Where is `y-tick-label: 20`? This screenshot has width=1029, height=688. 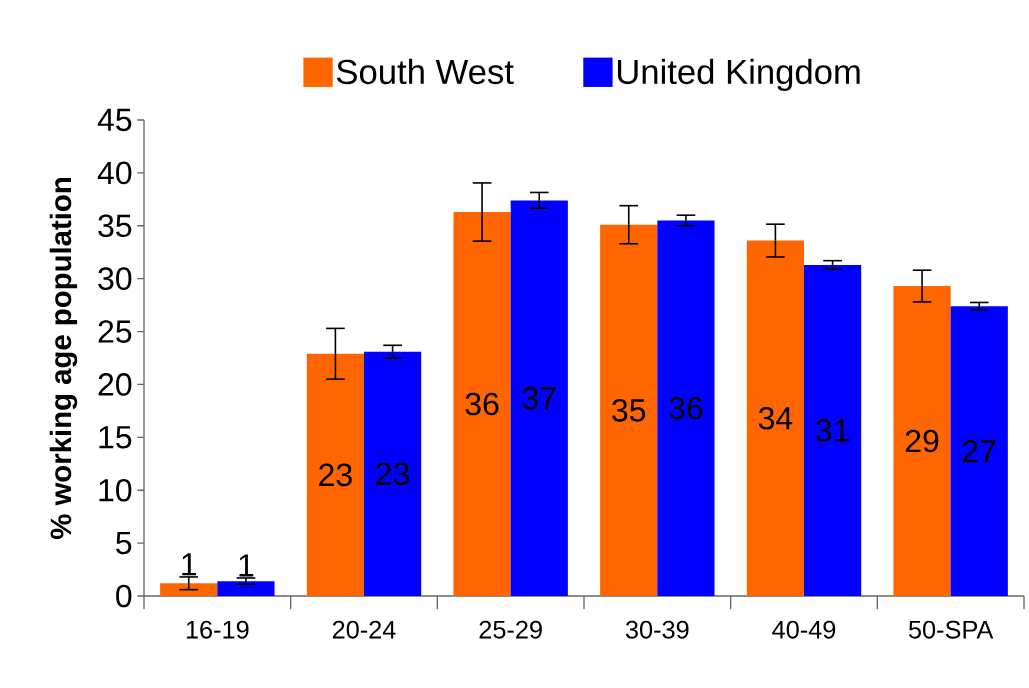
y-tick-label: 20 is located at coordinates (115, 384).